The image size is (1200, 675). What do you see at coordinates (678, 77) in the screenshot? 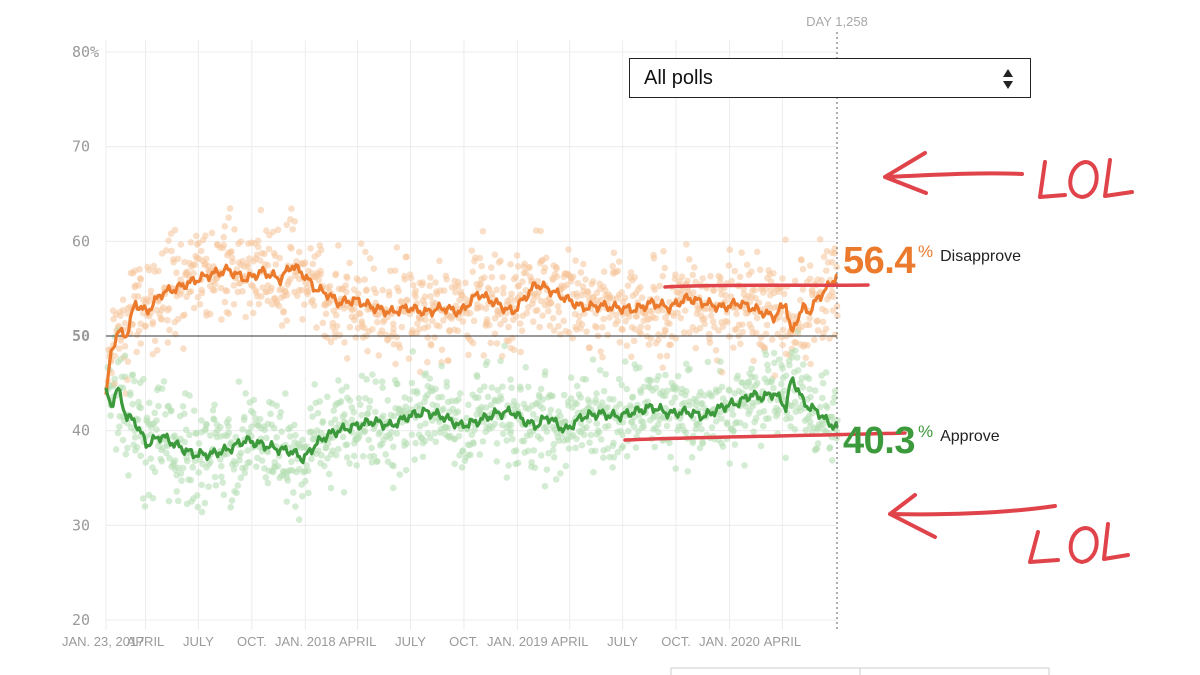
I see `poll-filter-value: All polls` at bounding box center [678, 77].